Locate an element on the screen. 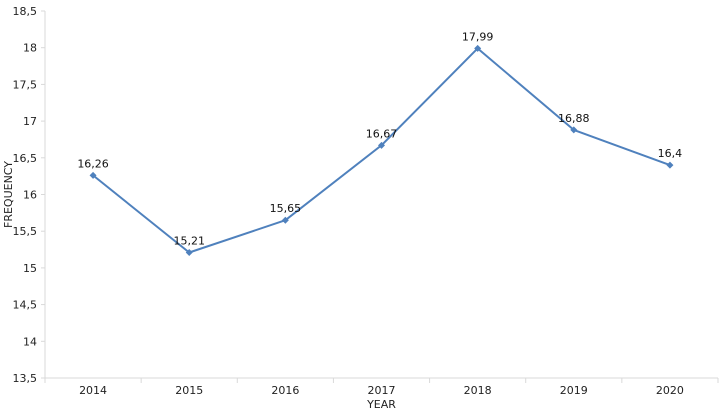 Image resolution: width=723 pixels, height=412 pixels. data-point-label: 16,26 is located at coordinates (93, 163).